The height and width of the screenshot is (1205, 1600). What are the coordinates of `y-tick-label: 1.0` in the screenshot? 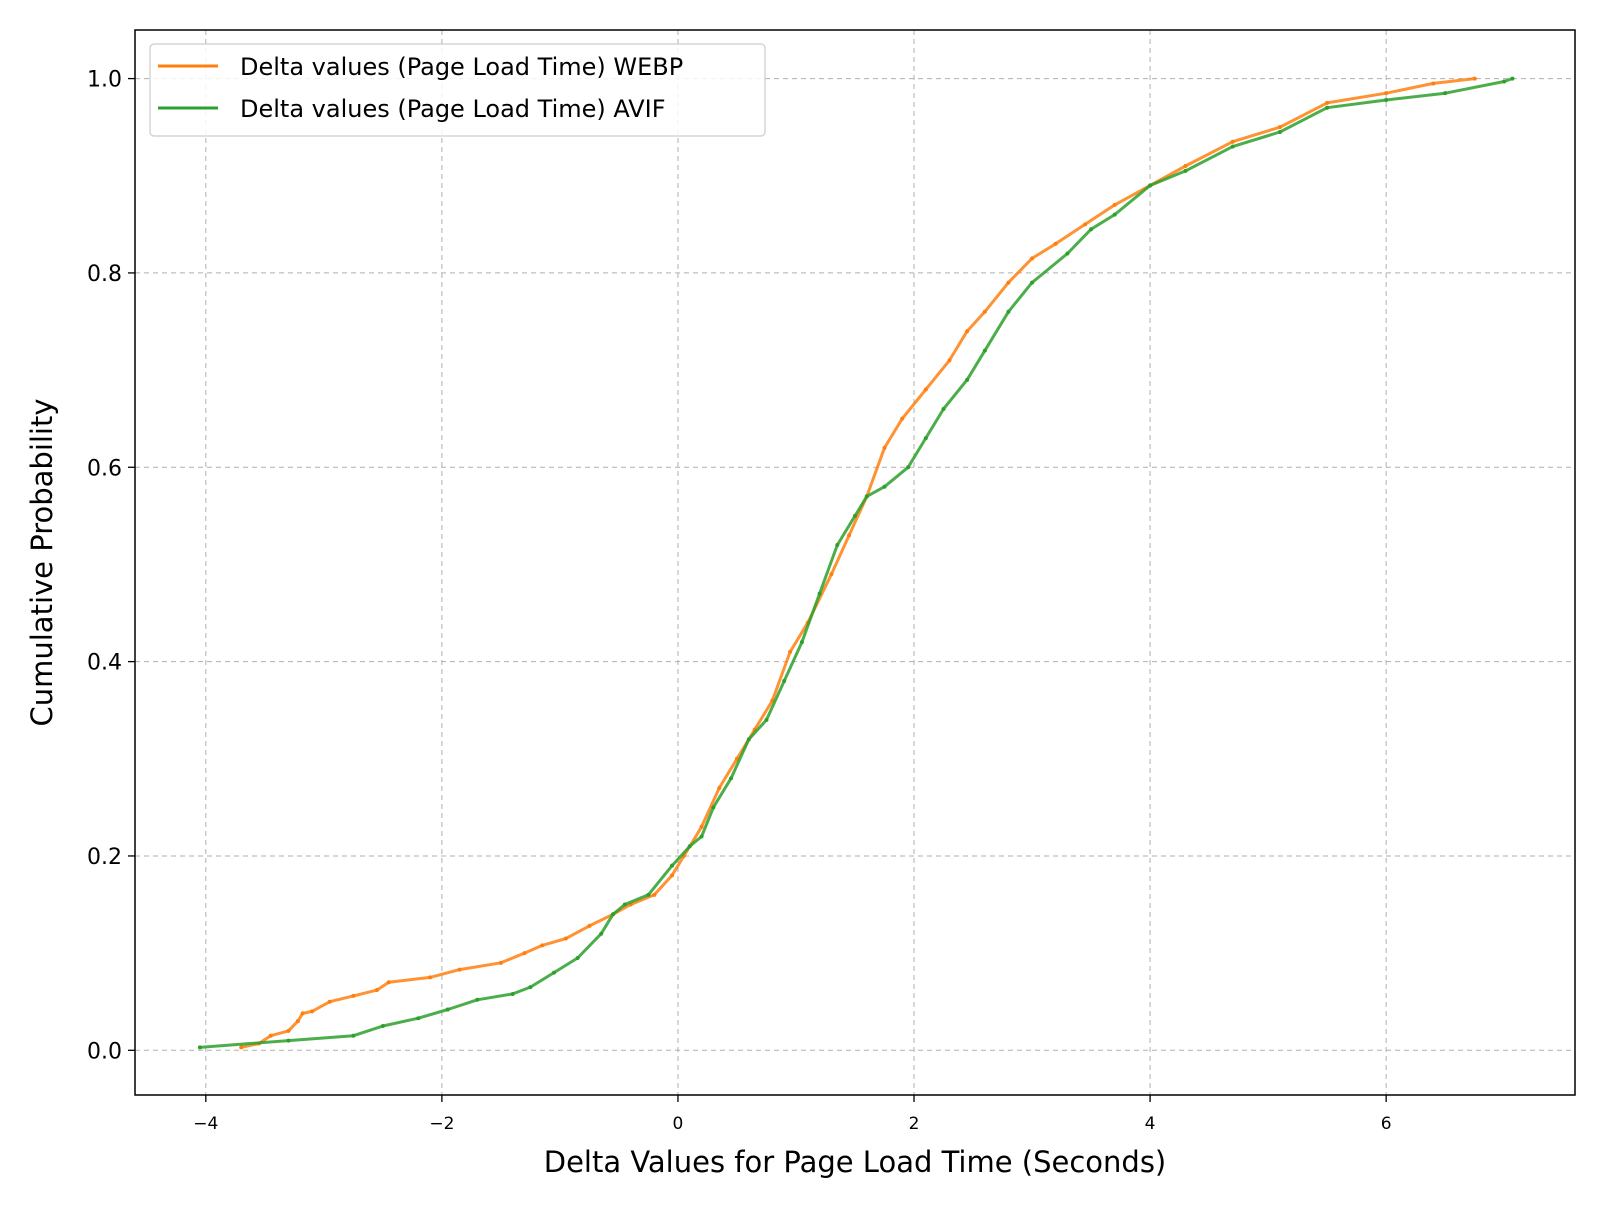 It's located at (104, 80).